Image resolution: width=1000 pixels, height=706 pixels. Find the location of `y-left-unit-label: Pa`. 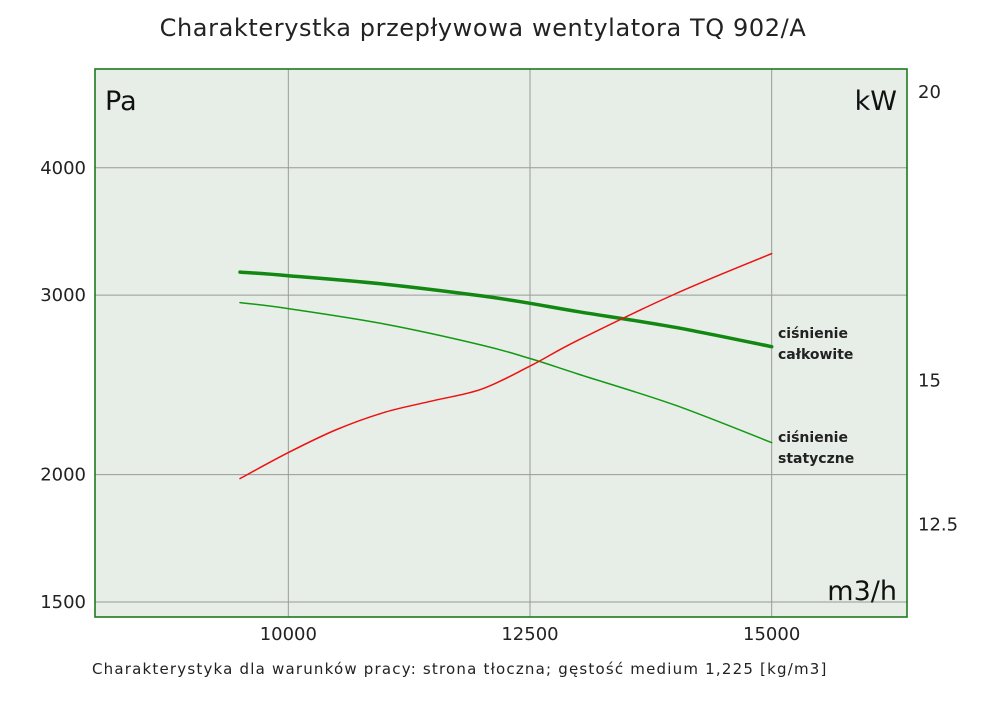

y-left-unit-label: Pa is located at coordinates (121, 101).